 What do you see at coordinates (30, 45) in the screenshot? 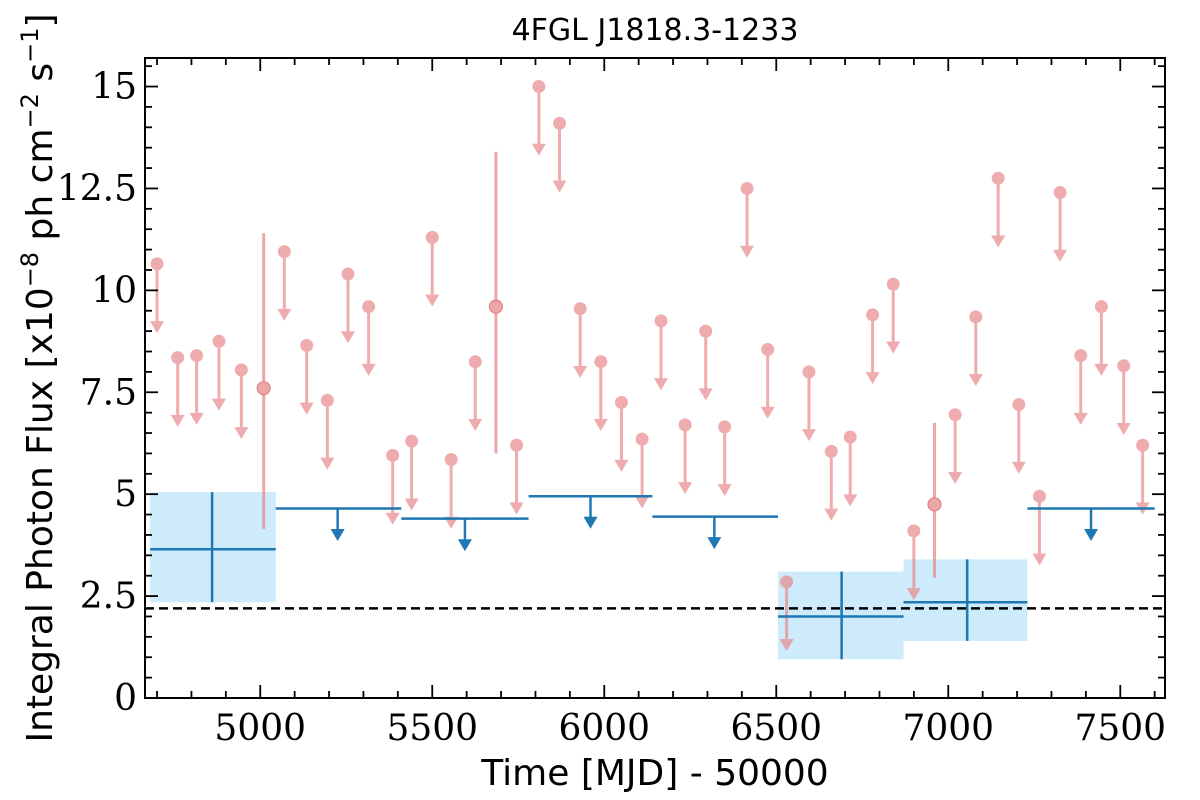
I see `y-label-exp3: −1` at bounding box center [30, 45].